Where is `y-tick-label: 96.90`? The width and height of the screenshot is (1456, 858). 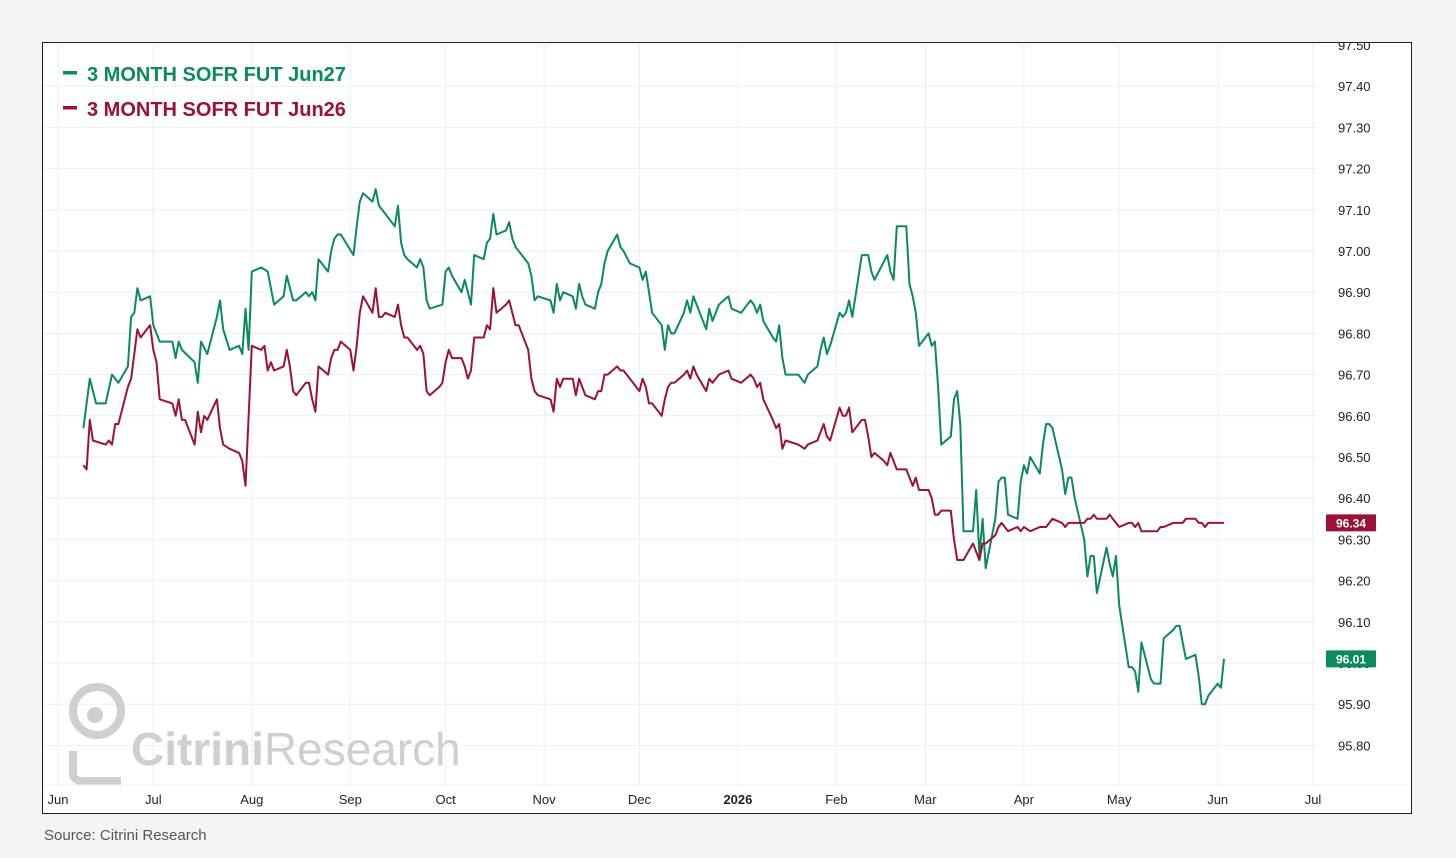
y-tick-label: 96.90 is located at coordinates (1354, 292).